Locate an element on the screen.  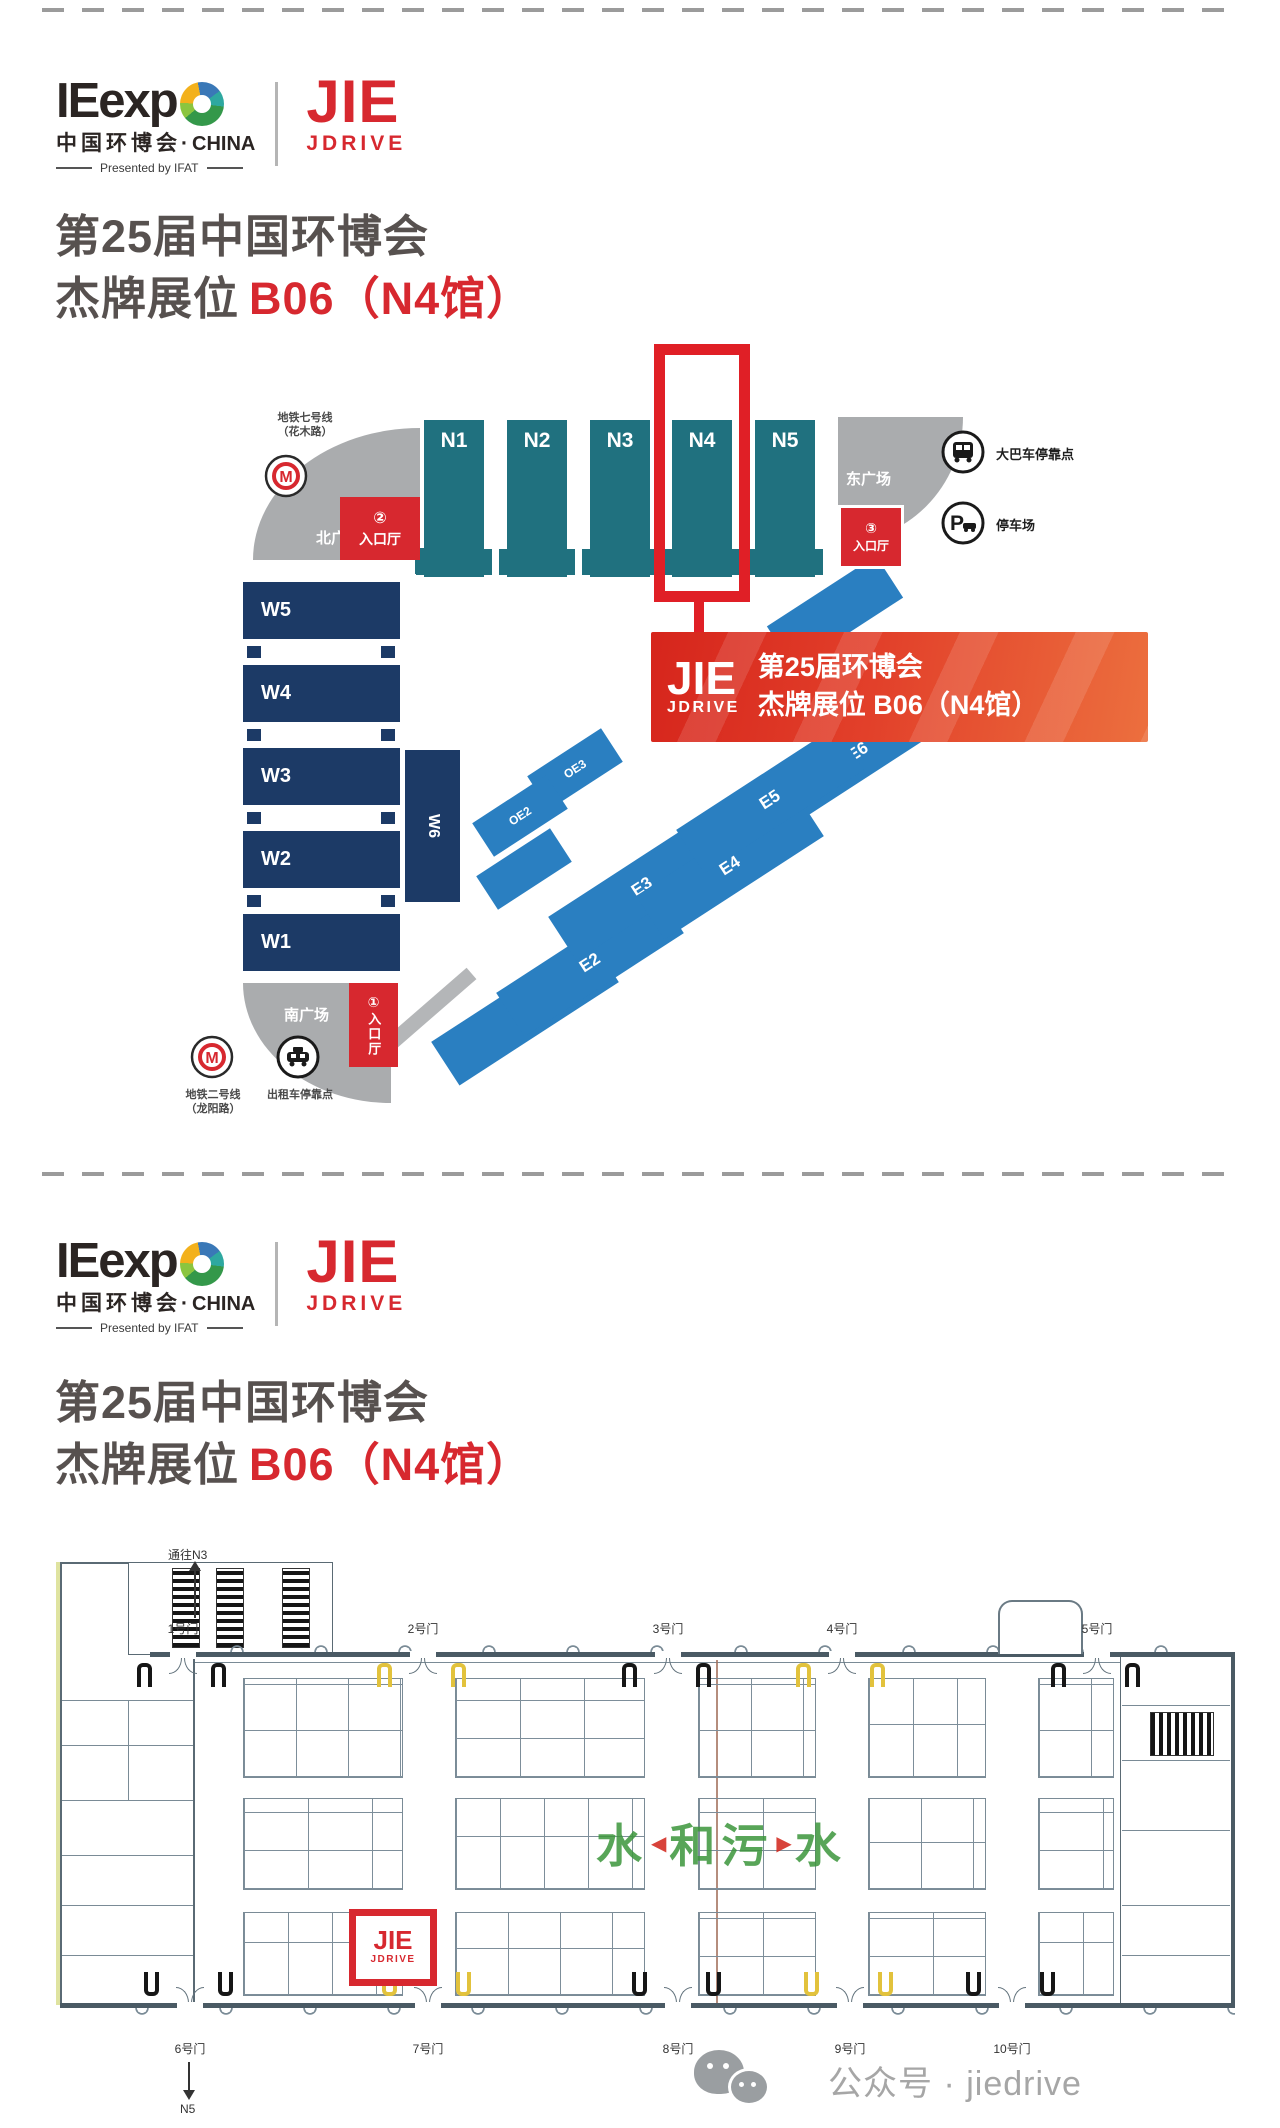
hall-n1: N1 is located at coordinates (454, 498).